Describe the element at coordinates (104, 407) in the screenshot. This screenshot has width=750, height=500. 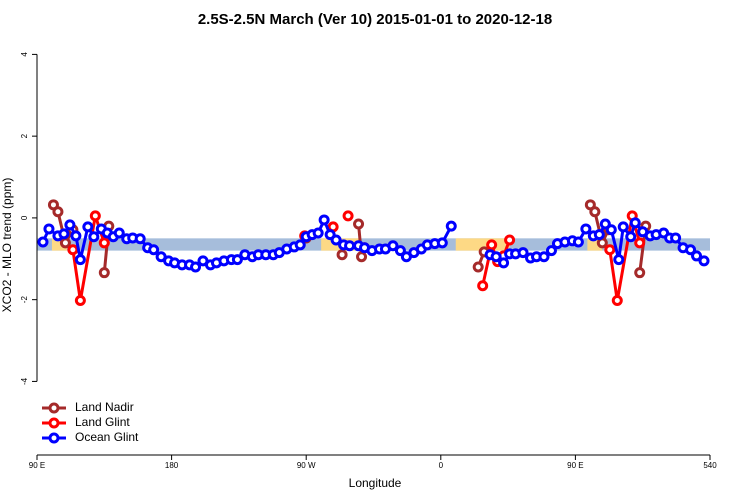
I see `legend-label: Land Nadir` at that location.